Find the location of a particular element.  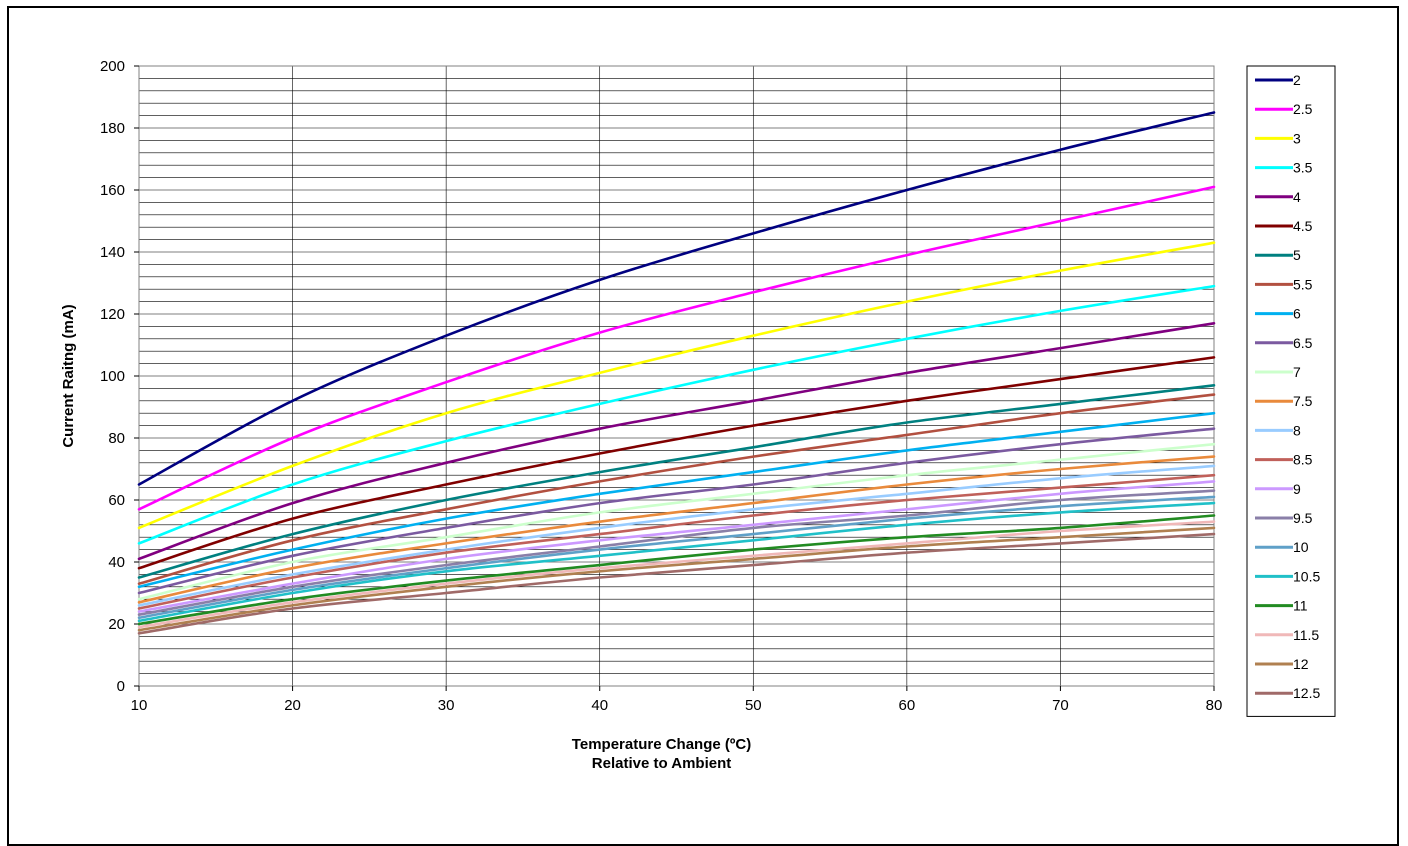

y-tick-label: 200 is located at coordinates (112, 66).